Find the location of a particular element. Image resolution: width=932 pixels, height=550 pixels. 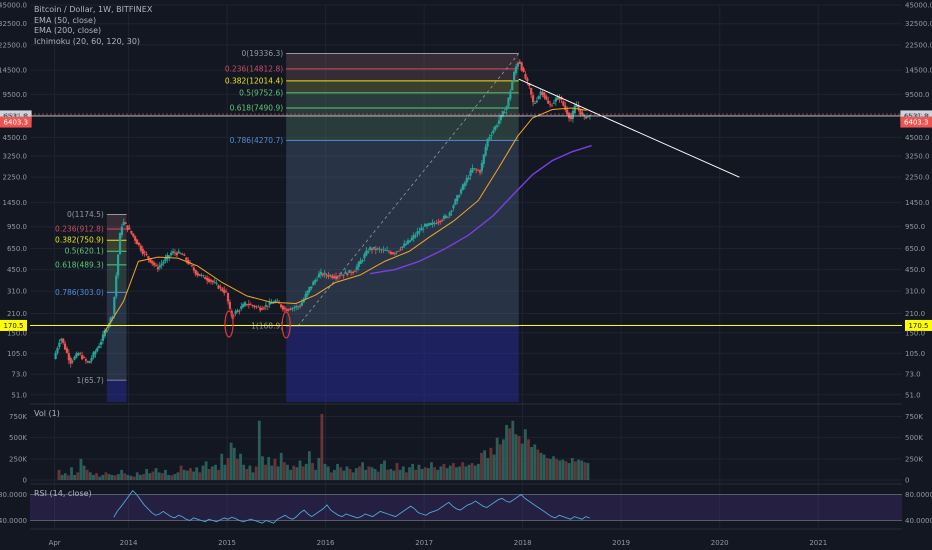

rsi-panel-label: RSI (14, close) is located at coordinates (63, 493).